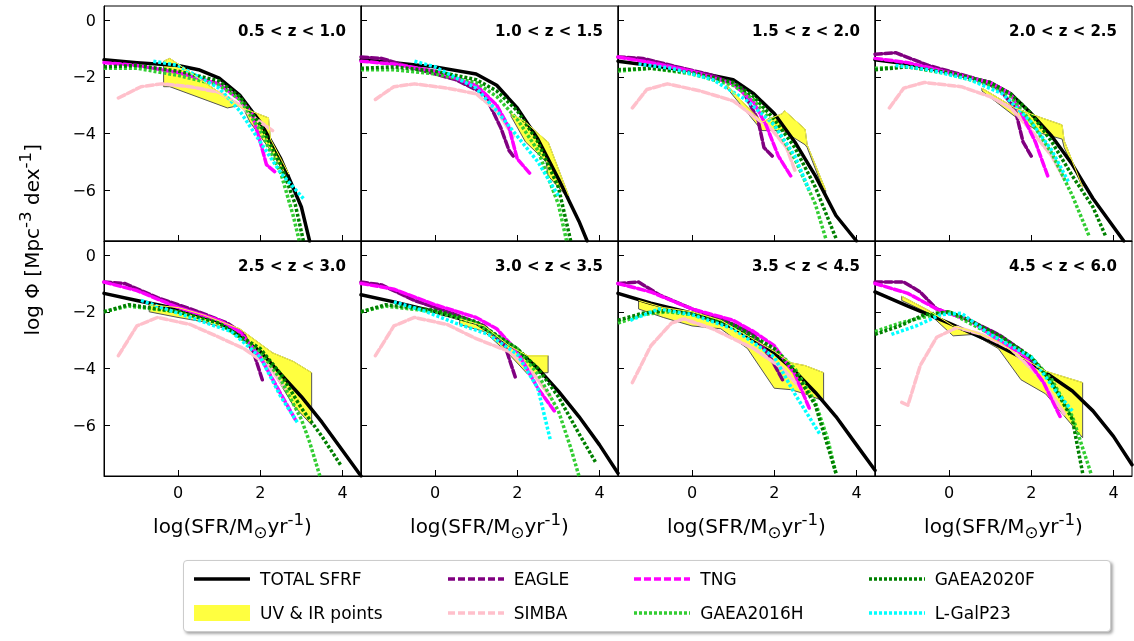  Describe the element at coordinates (806, 30) in the screenshot. I see `text: 1.5 < z < 2.0` at that location.